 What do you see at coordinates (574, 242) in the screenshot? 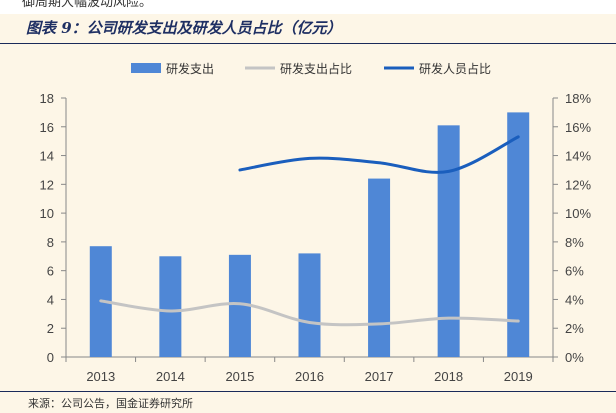
I see `right-tick-label: 8%` at bounding box center [574, 242].